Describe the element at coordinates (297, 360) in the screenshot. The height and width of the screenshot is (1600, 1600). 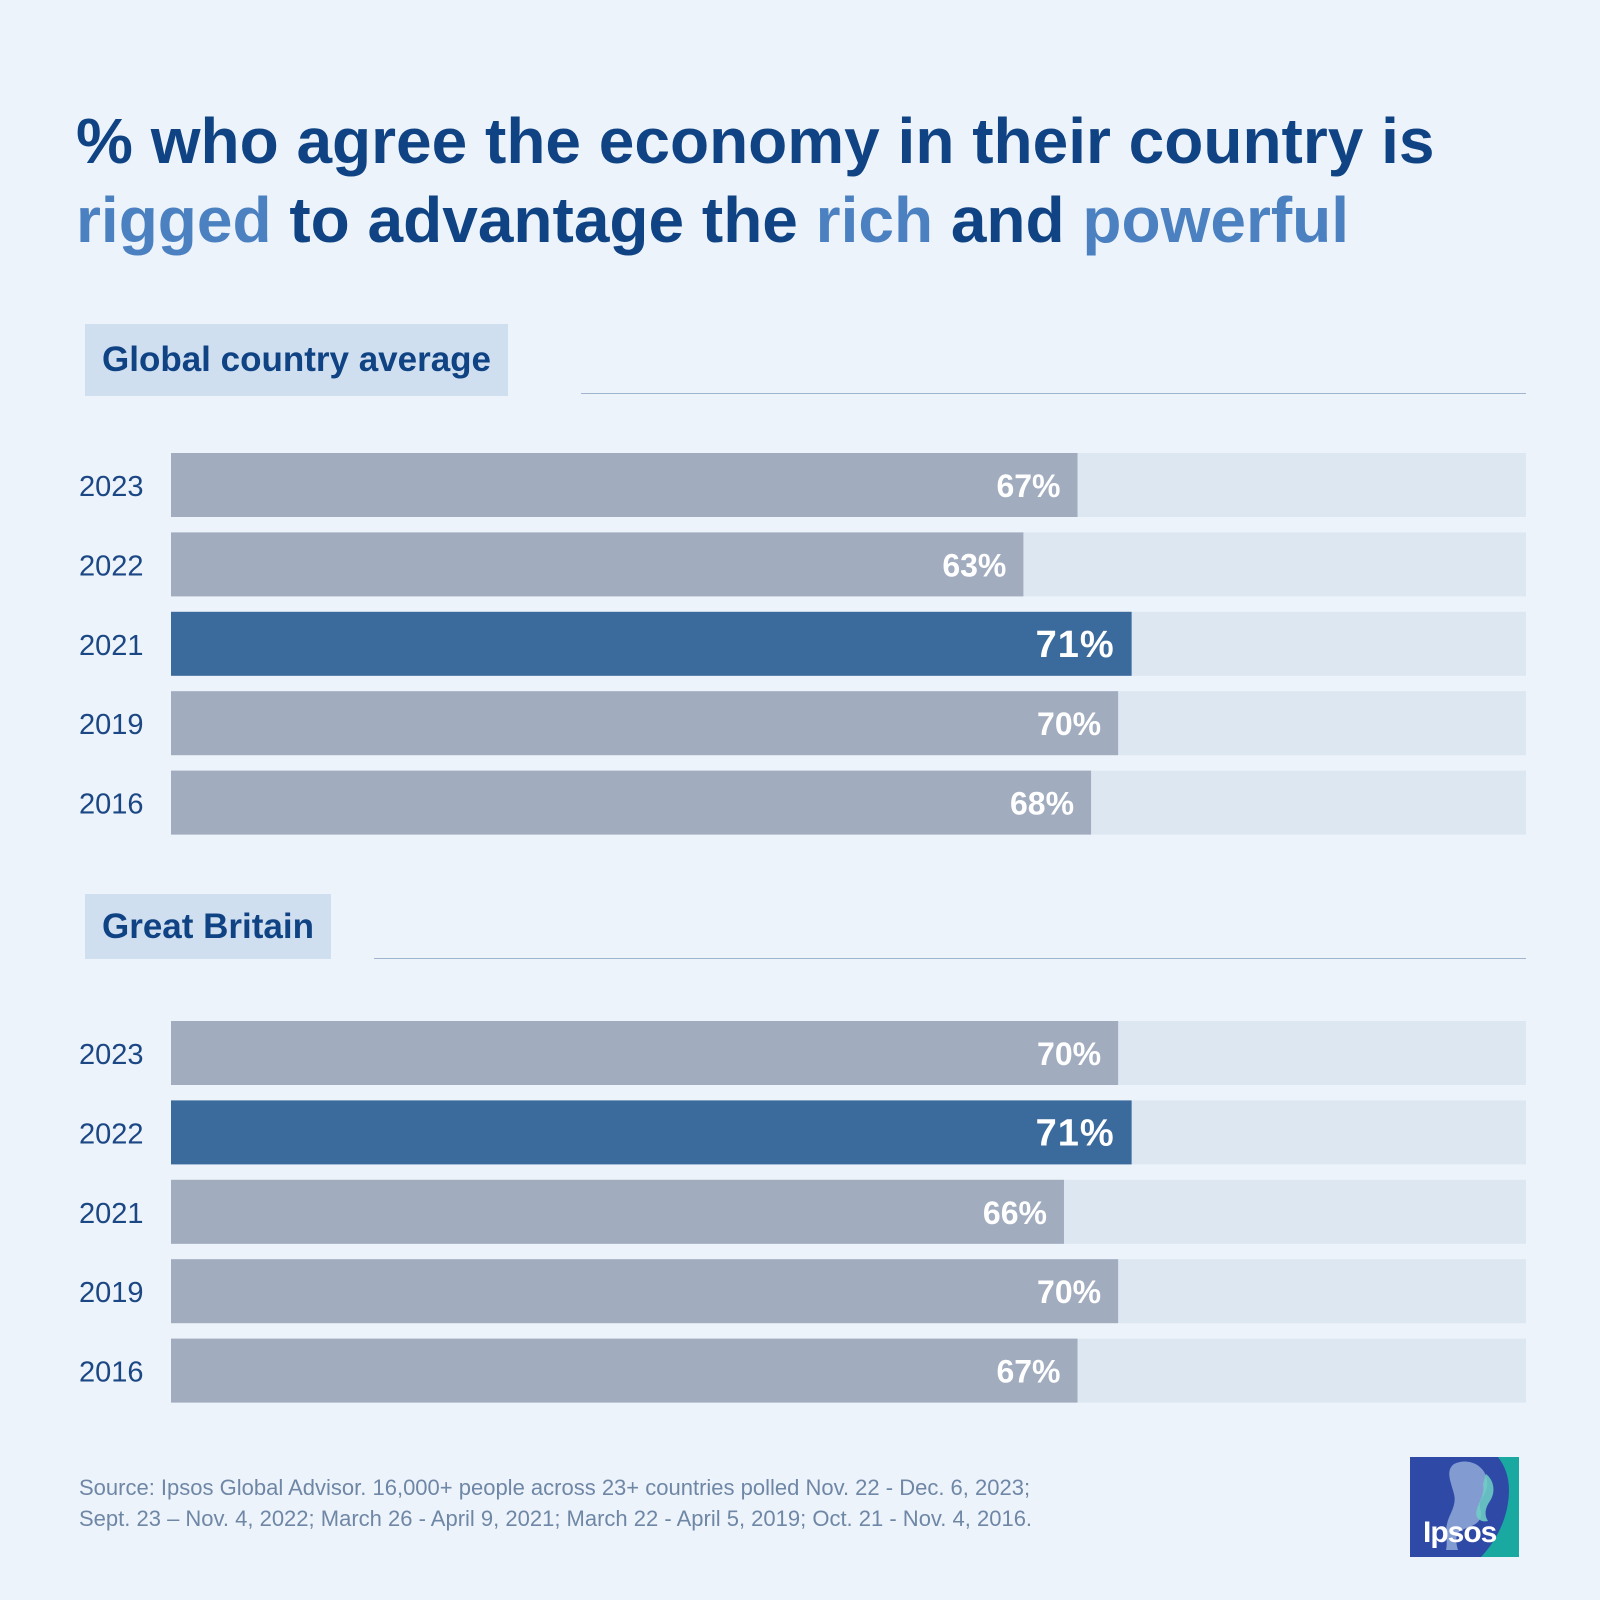
I see `global-section-title: Global country average` at that location.